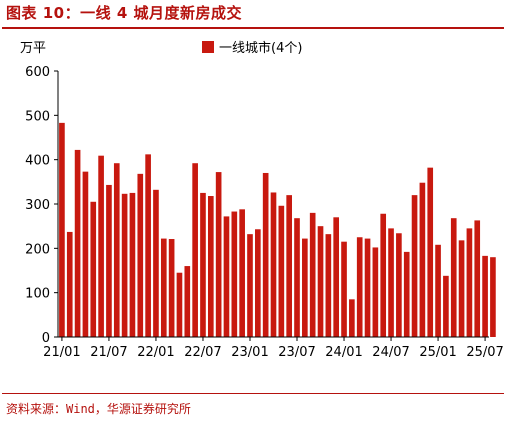  Describe the element at coordinates (37, 72) in the screenshot. I see `y-tick-label: 600` at that location.